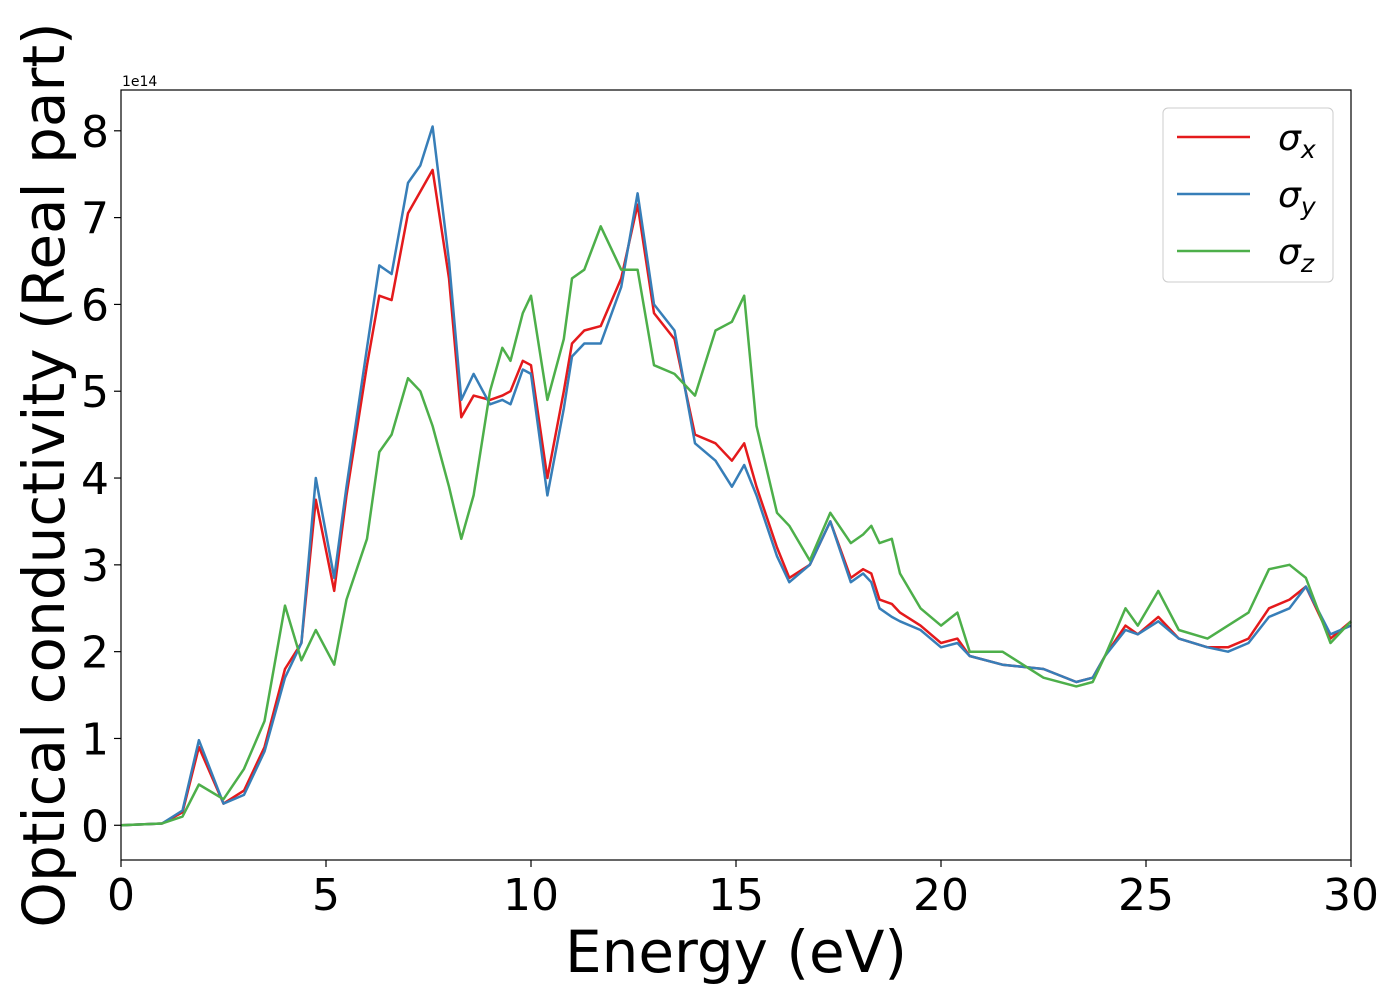 Image resolution: width=1400 pixels, height=1004 pixels. I want to click on y-tick-label: 5, so click(95, 392).